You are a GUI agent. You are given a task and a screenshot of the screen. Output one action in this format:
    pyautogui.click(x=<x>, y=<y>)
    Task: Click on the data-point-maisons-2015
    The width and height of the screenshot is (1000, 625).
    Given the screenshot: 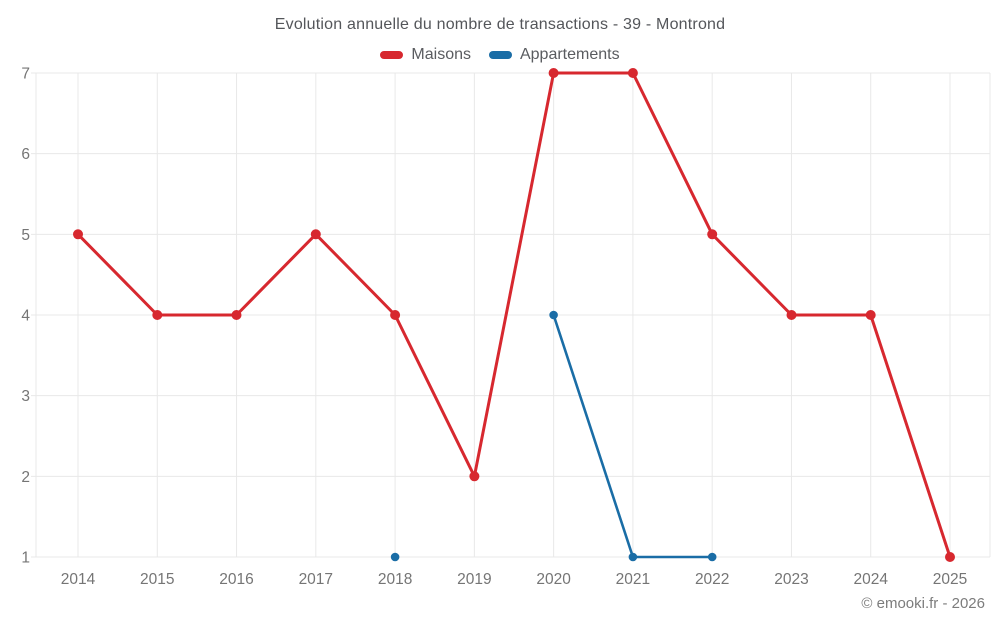 What is the action you would take?
    pyautogui.click(x=157, y=315)
    